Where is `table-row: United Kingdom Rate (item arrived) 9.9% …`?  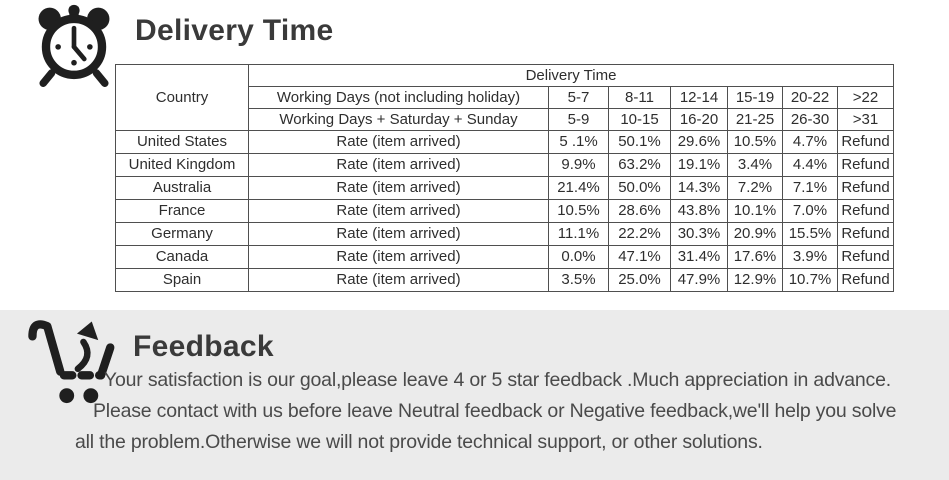 table-row: United Kingdom Rate (item arrived) 9.9% … is located at coordinates (505, 165).